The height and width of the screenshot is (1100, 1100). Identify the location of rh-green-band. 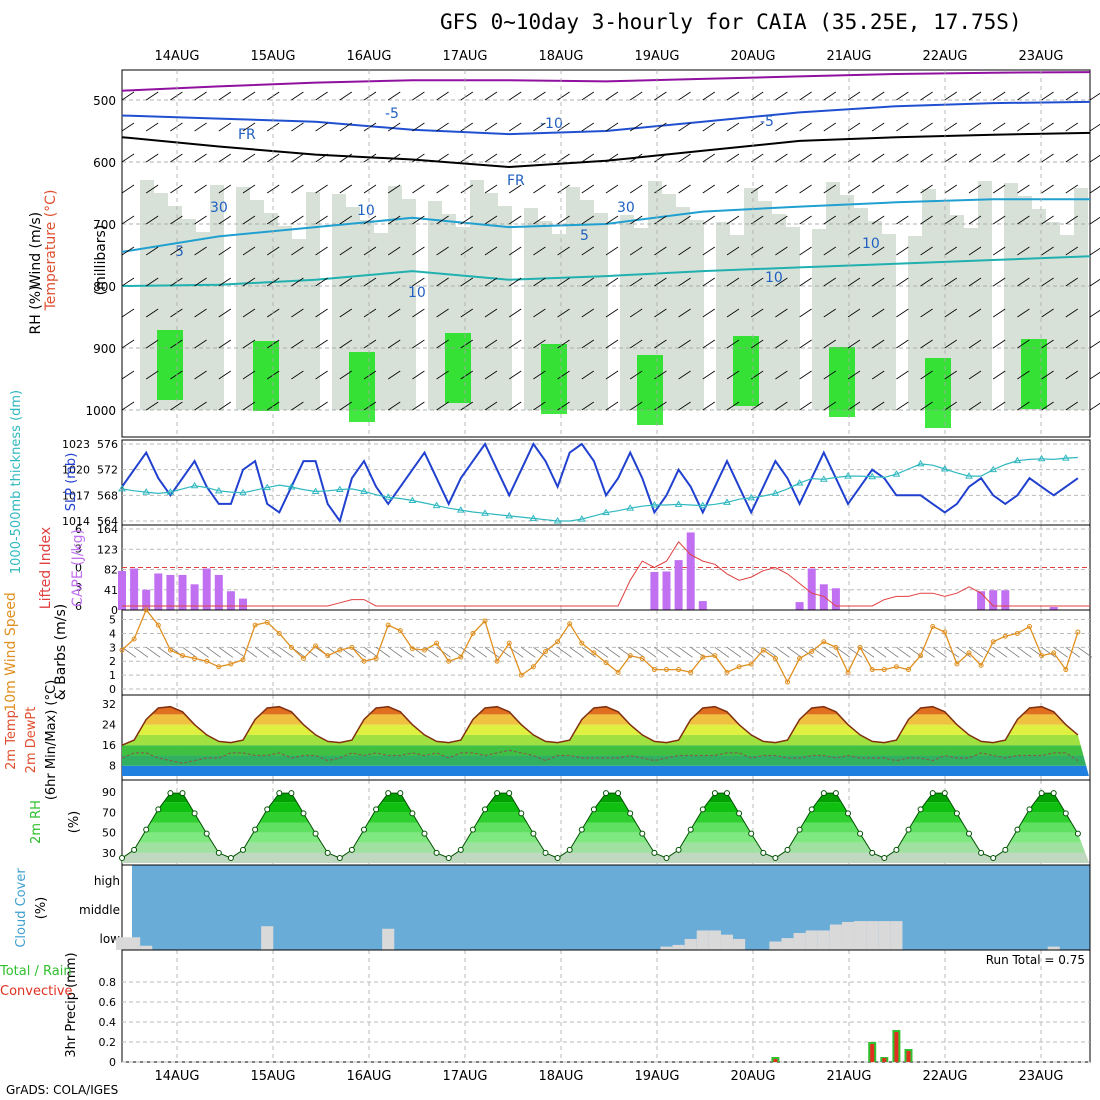
(746, 371).